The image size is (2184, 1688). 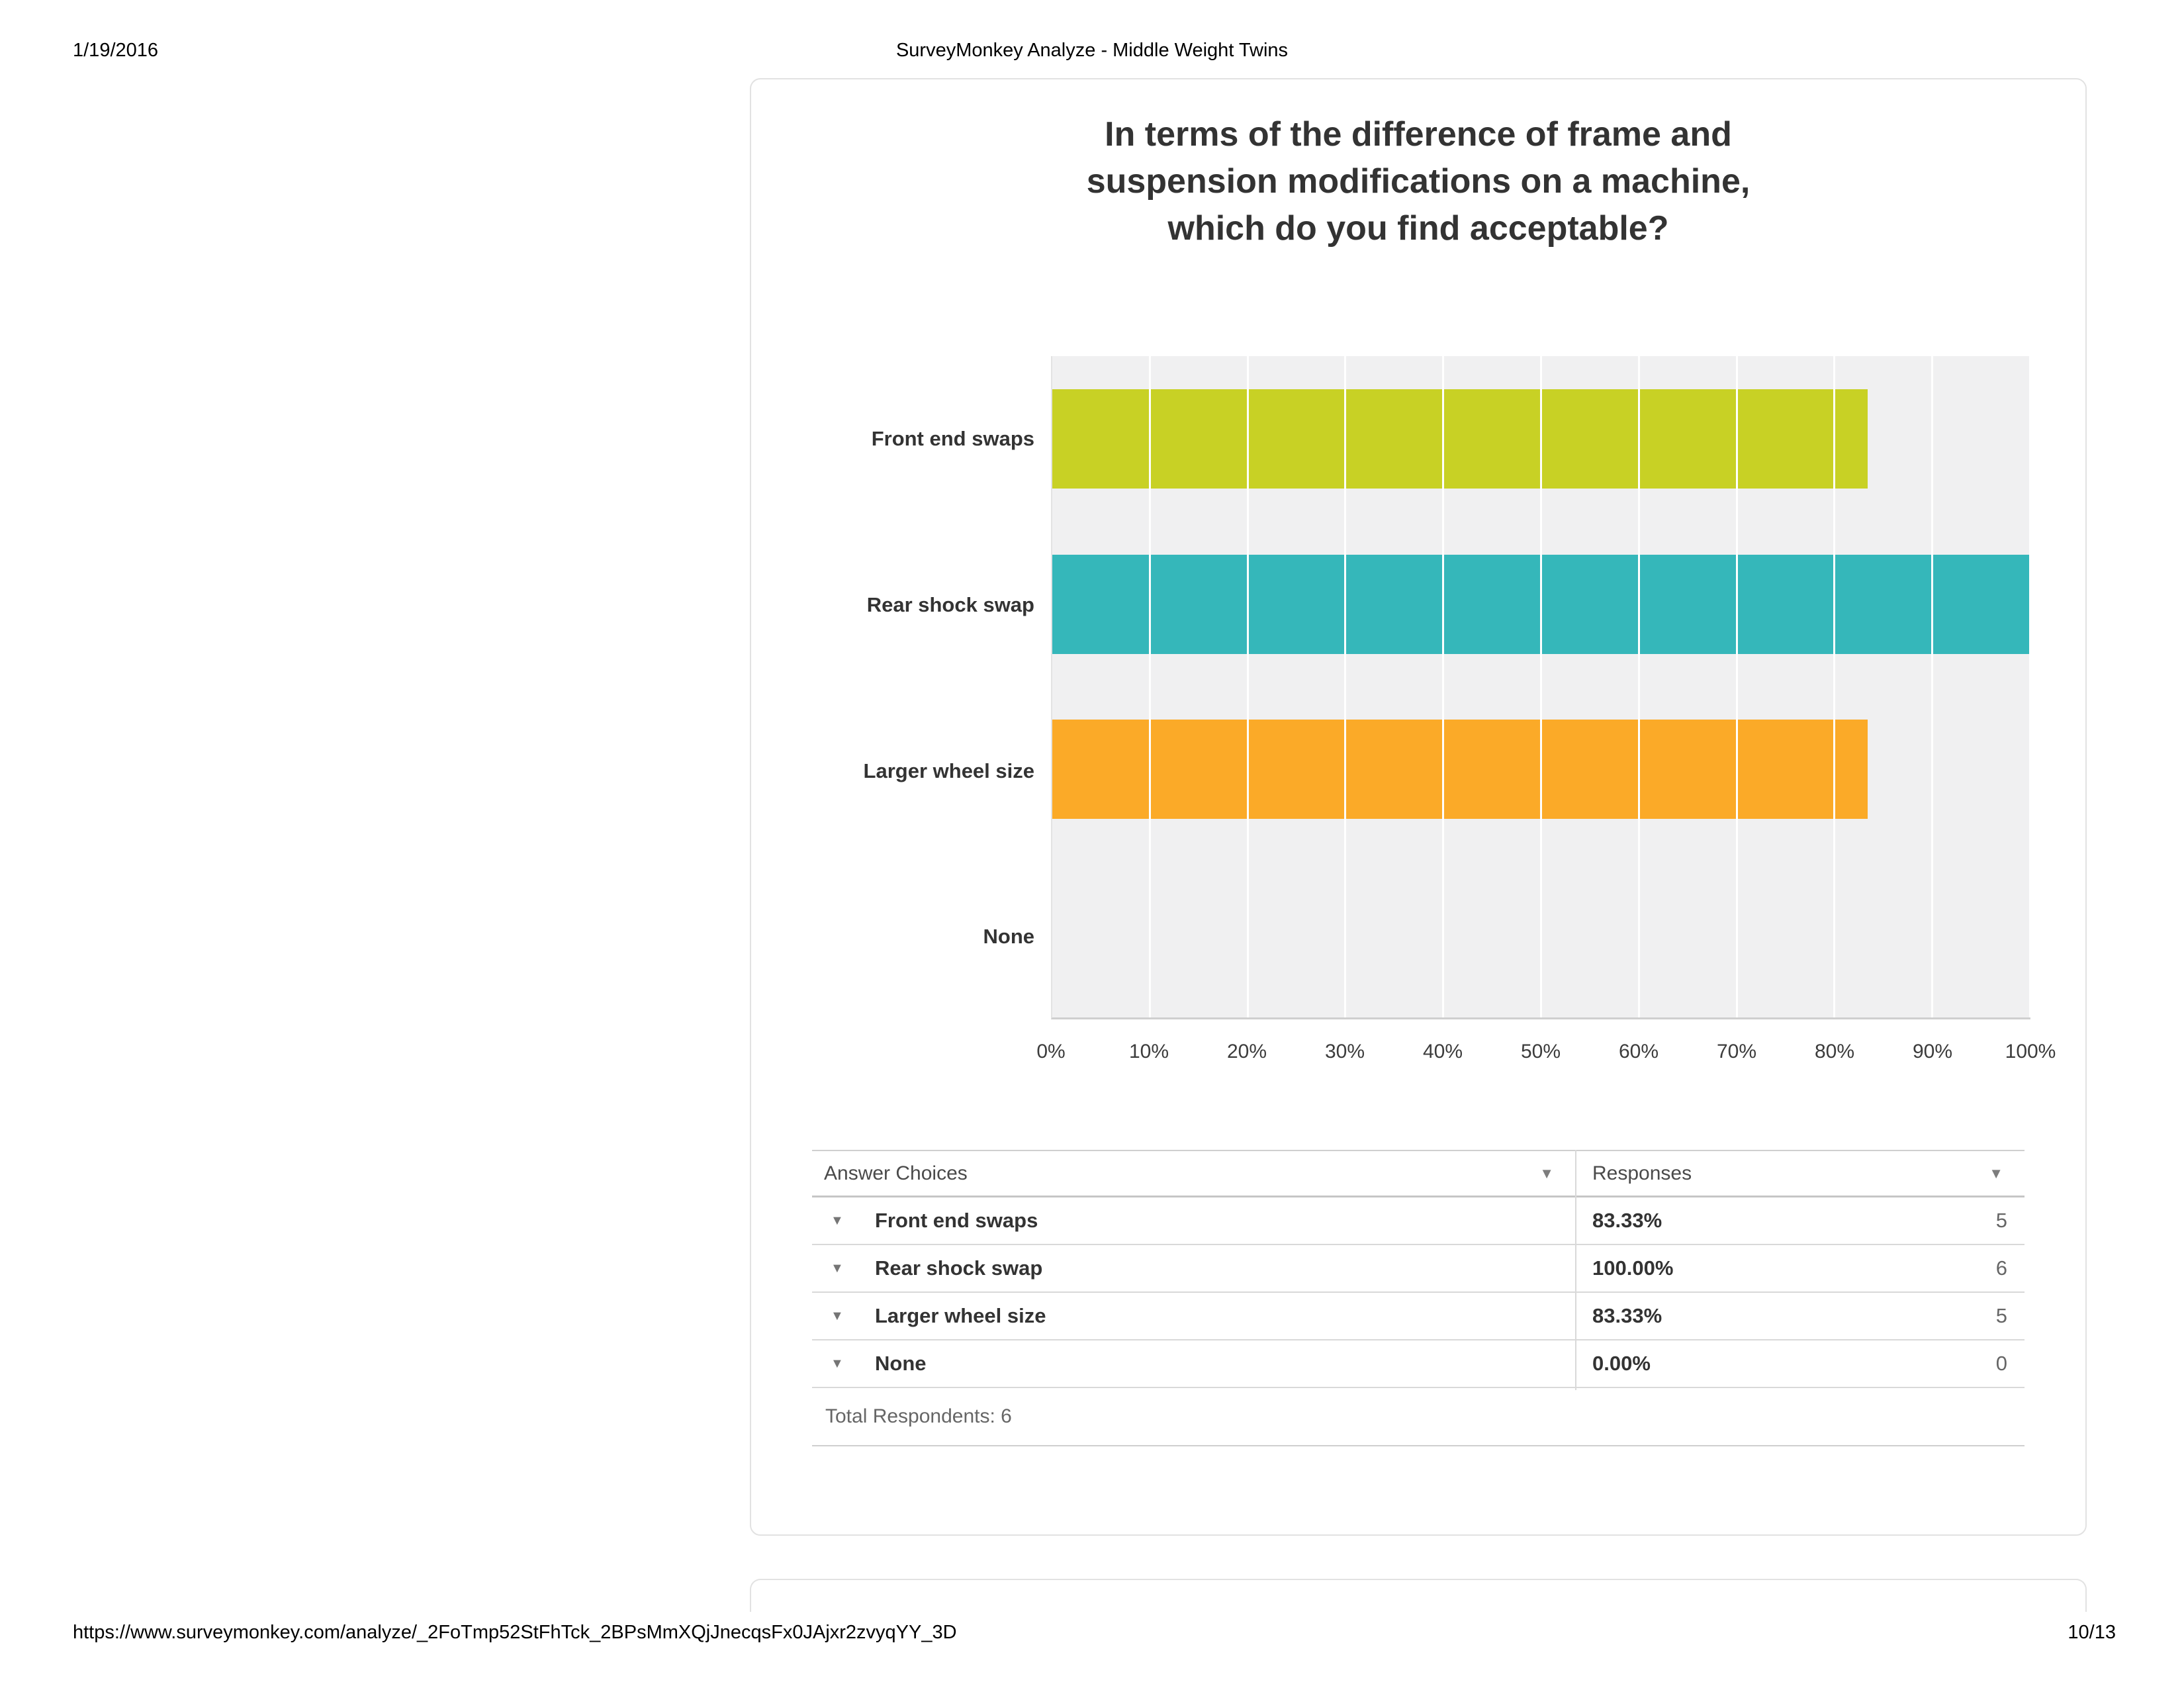 I want to click on x-tick-10: 10%, so click(x=1149, y=1051).